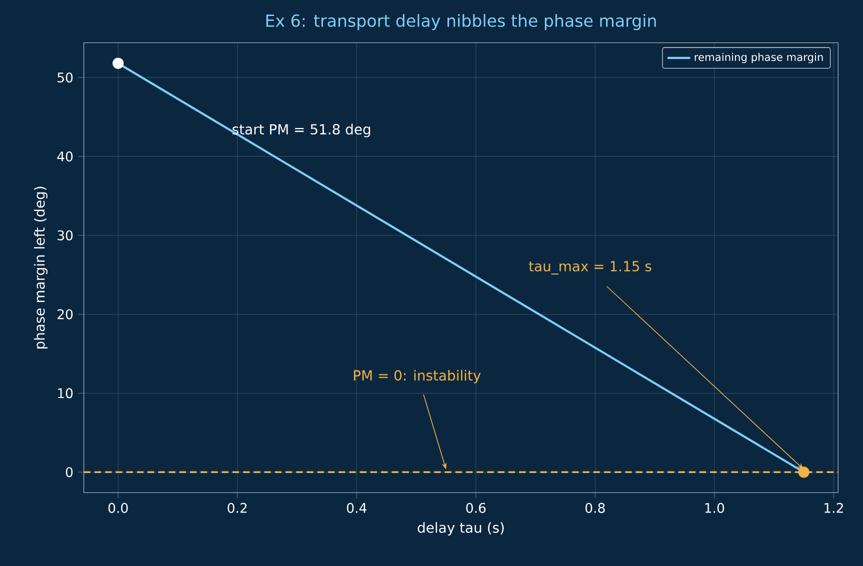 This screenshot has width=863, height=566. I want to click on legend-label: remaining phase margin, so click(758, 58).